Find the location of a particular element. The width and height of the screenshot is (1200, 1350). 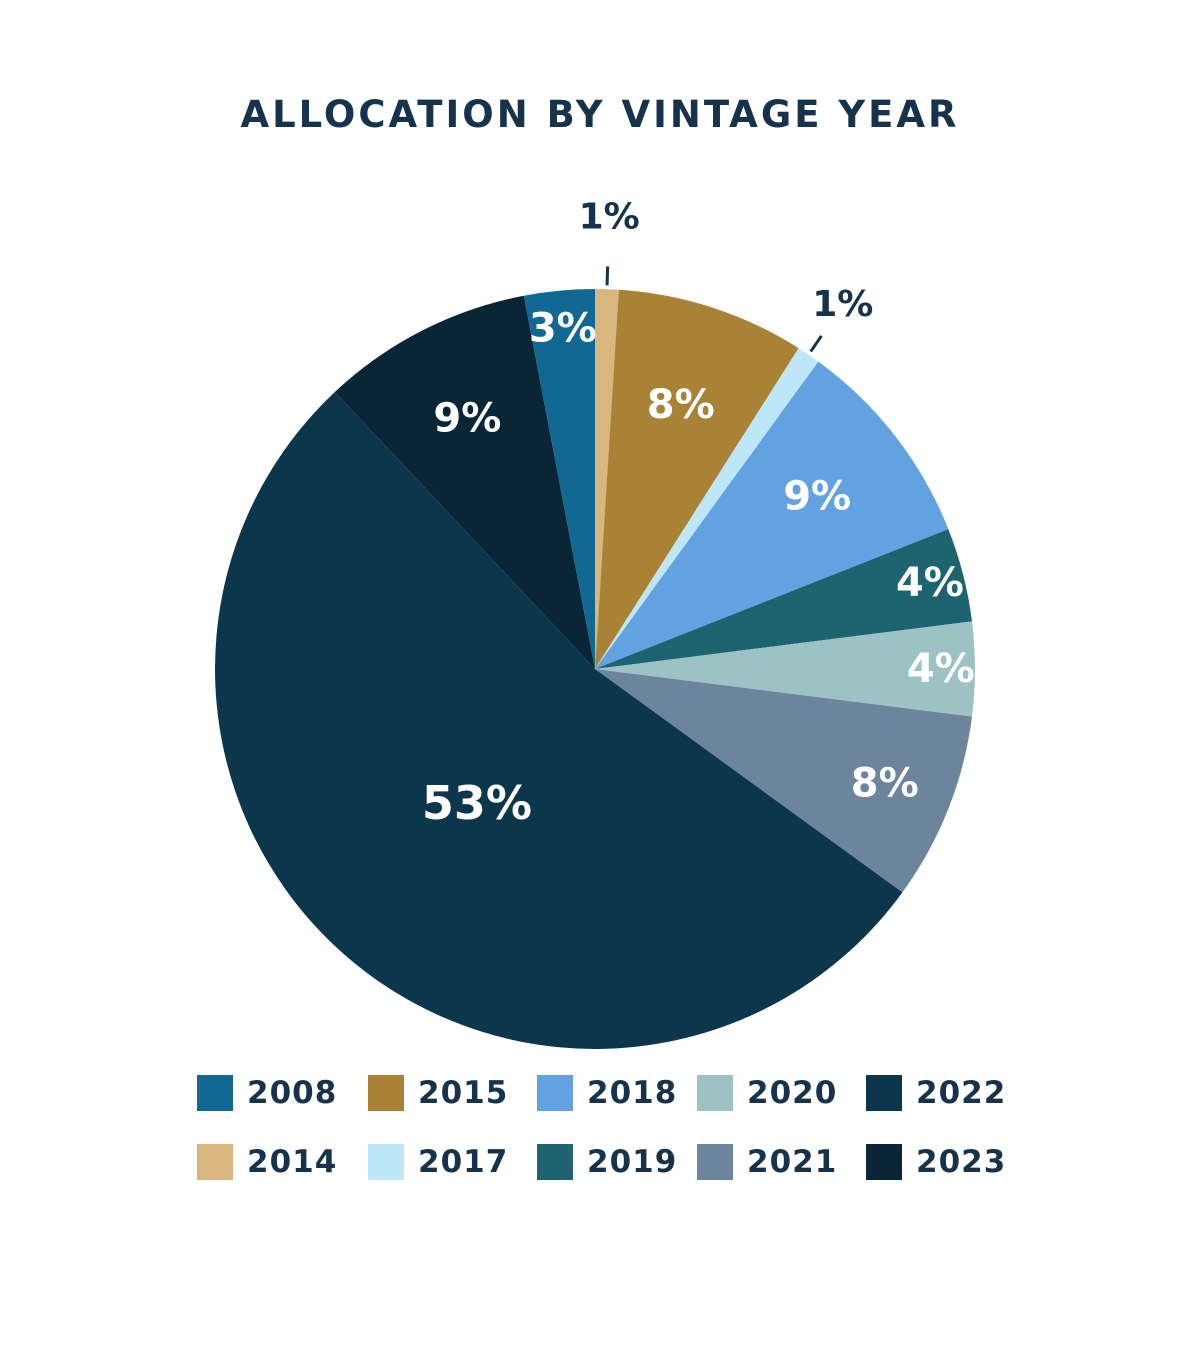

slice-label-2021: 8% is located at coordinates (885, 784).